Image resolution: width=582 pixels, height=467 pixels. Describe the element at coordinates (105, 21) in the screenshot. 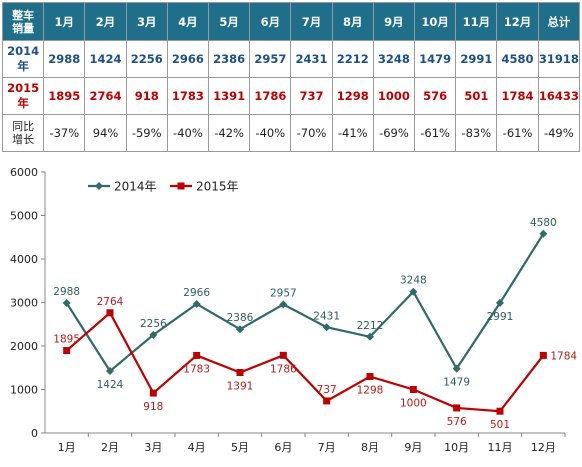

I see `table-month-header-1: 2月` at that location.